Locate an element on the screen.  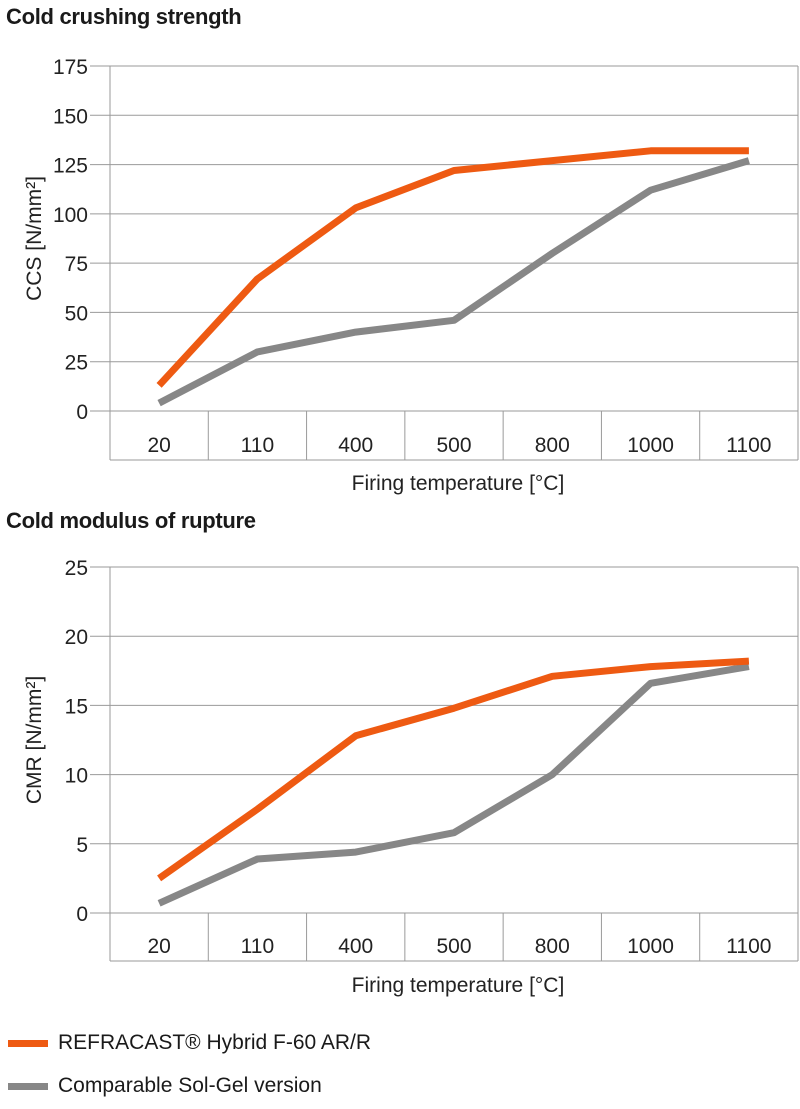
chart-title-cmr: Cold modulus of rupture is located at coordinates (131, 520).